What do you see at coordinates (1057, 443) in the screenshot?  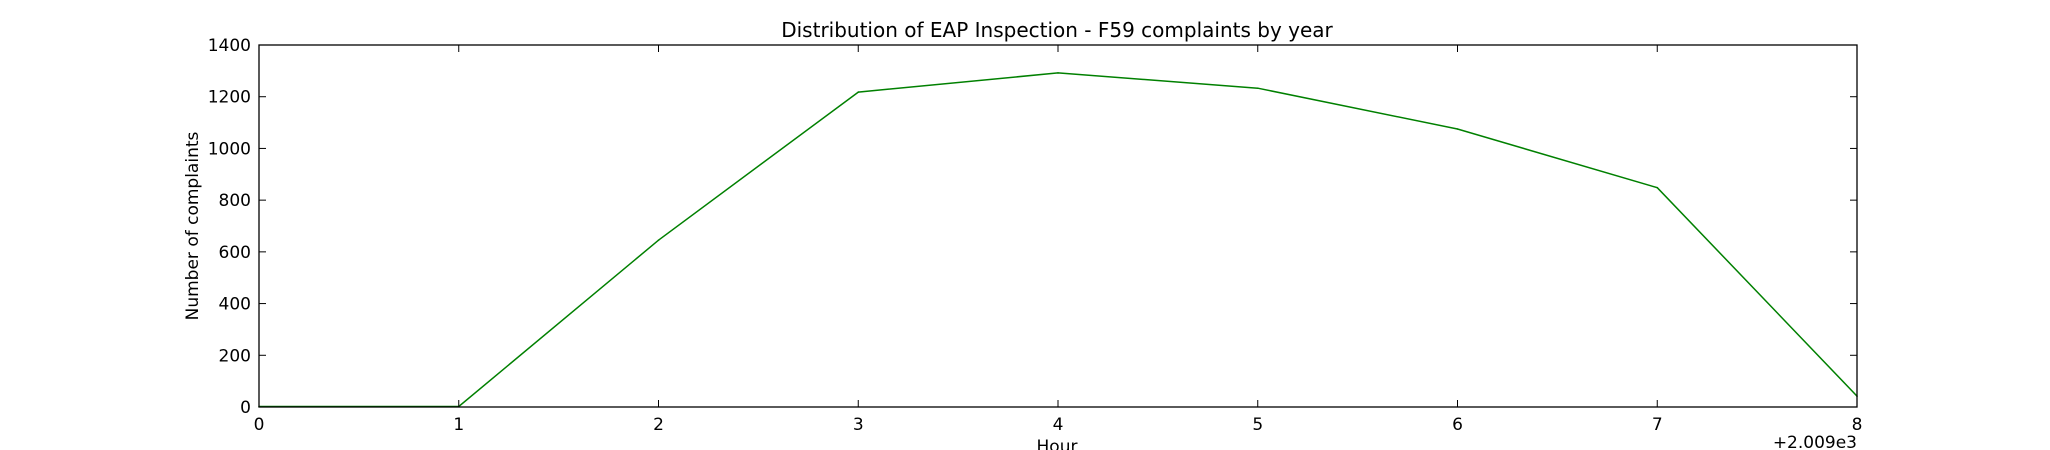 I see `x-axis-label: Hour` at bounding box center [1057, 443].